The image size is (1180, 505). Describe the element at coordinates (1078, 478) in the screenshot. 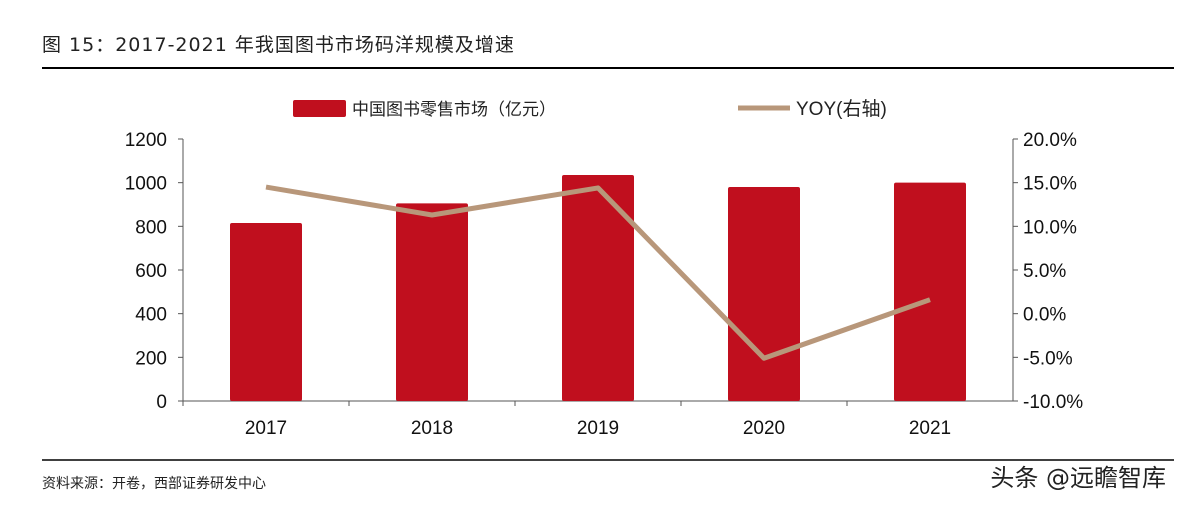

I see `watermark: 头条 @远瞻智库` at that location.